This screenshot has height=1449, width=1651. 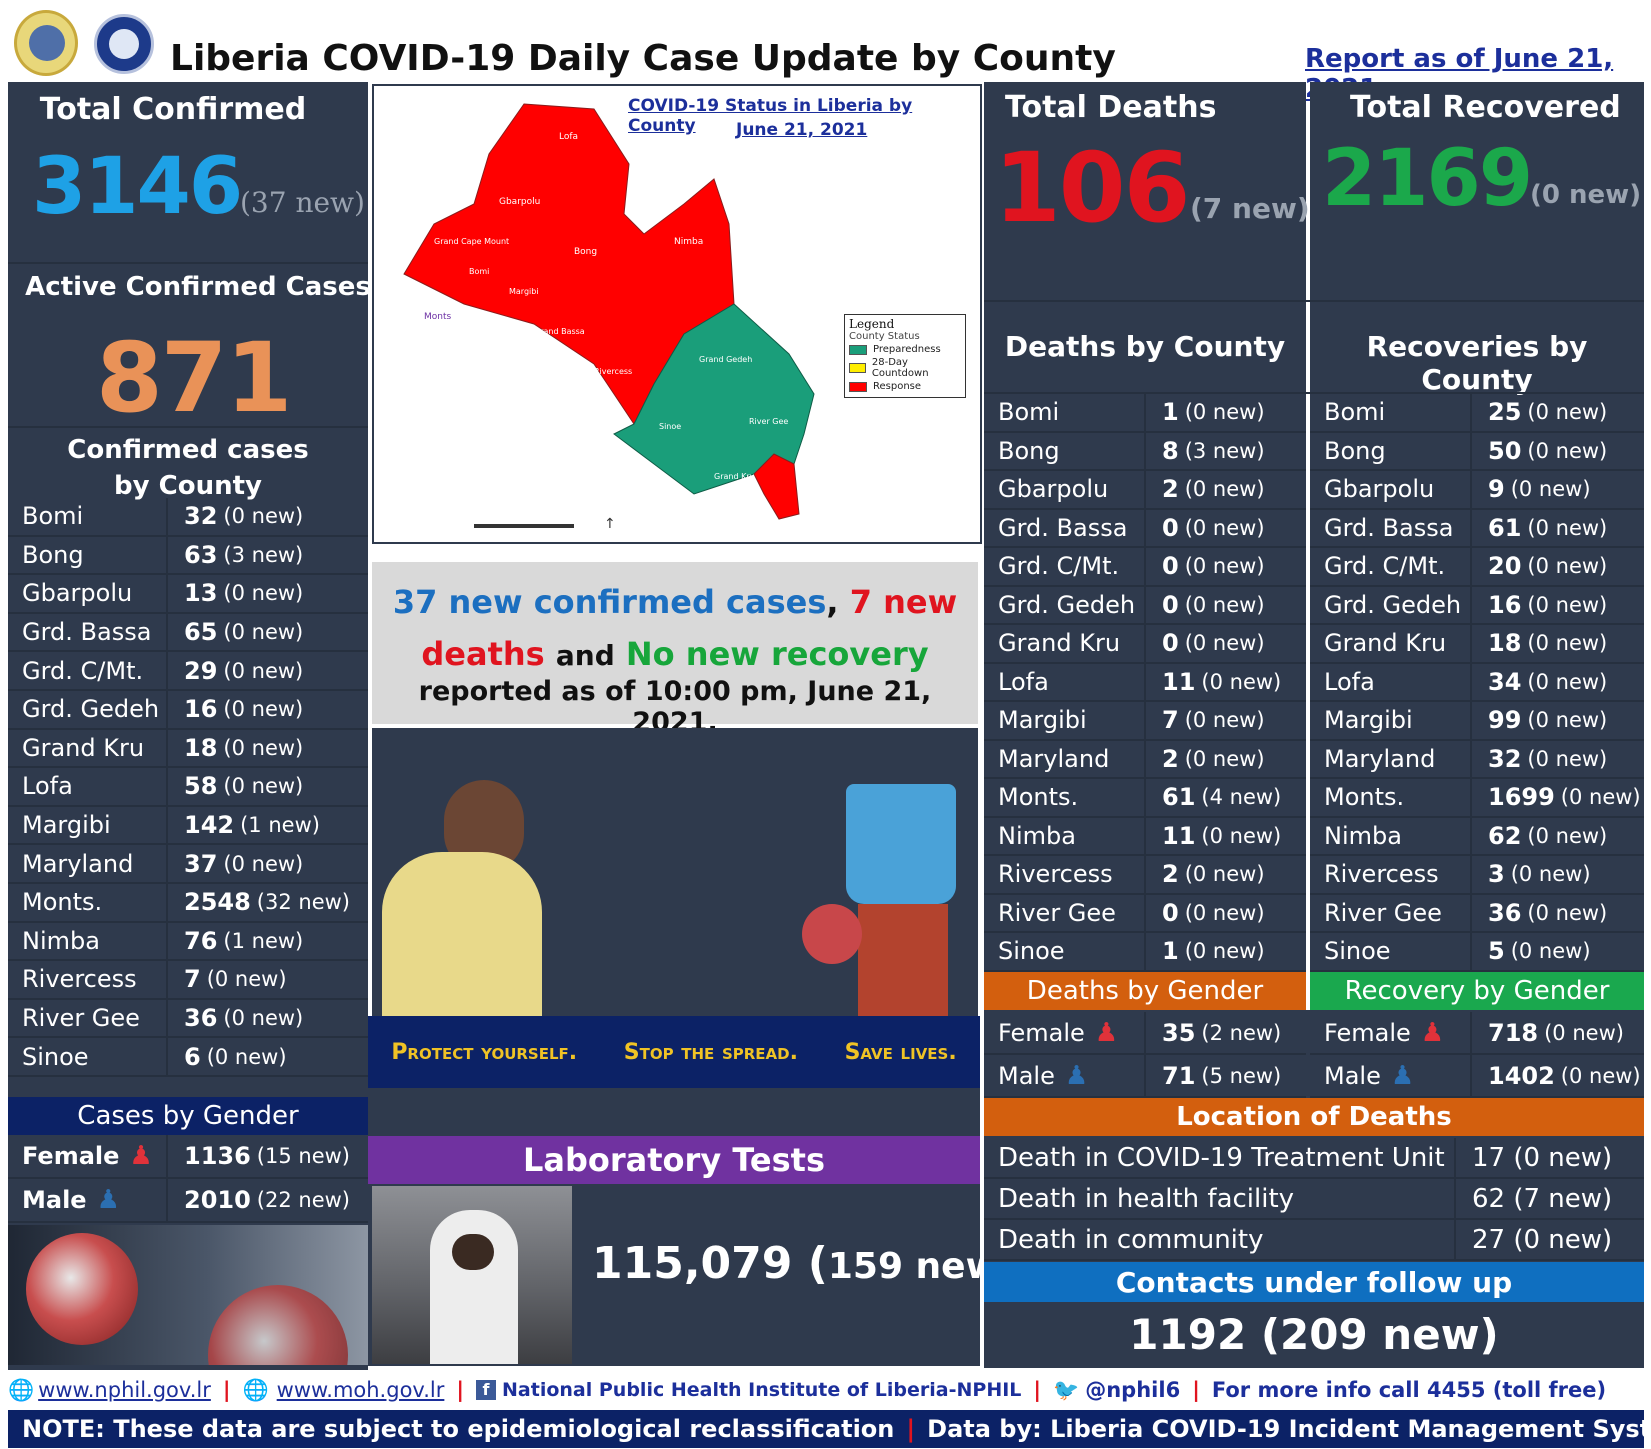 What do you see at coordinates (1213, 489) in the screenshot?
I see `row-value: 2 (0 new)` at bounding box center [1213, 489].